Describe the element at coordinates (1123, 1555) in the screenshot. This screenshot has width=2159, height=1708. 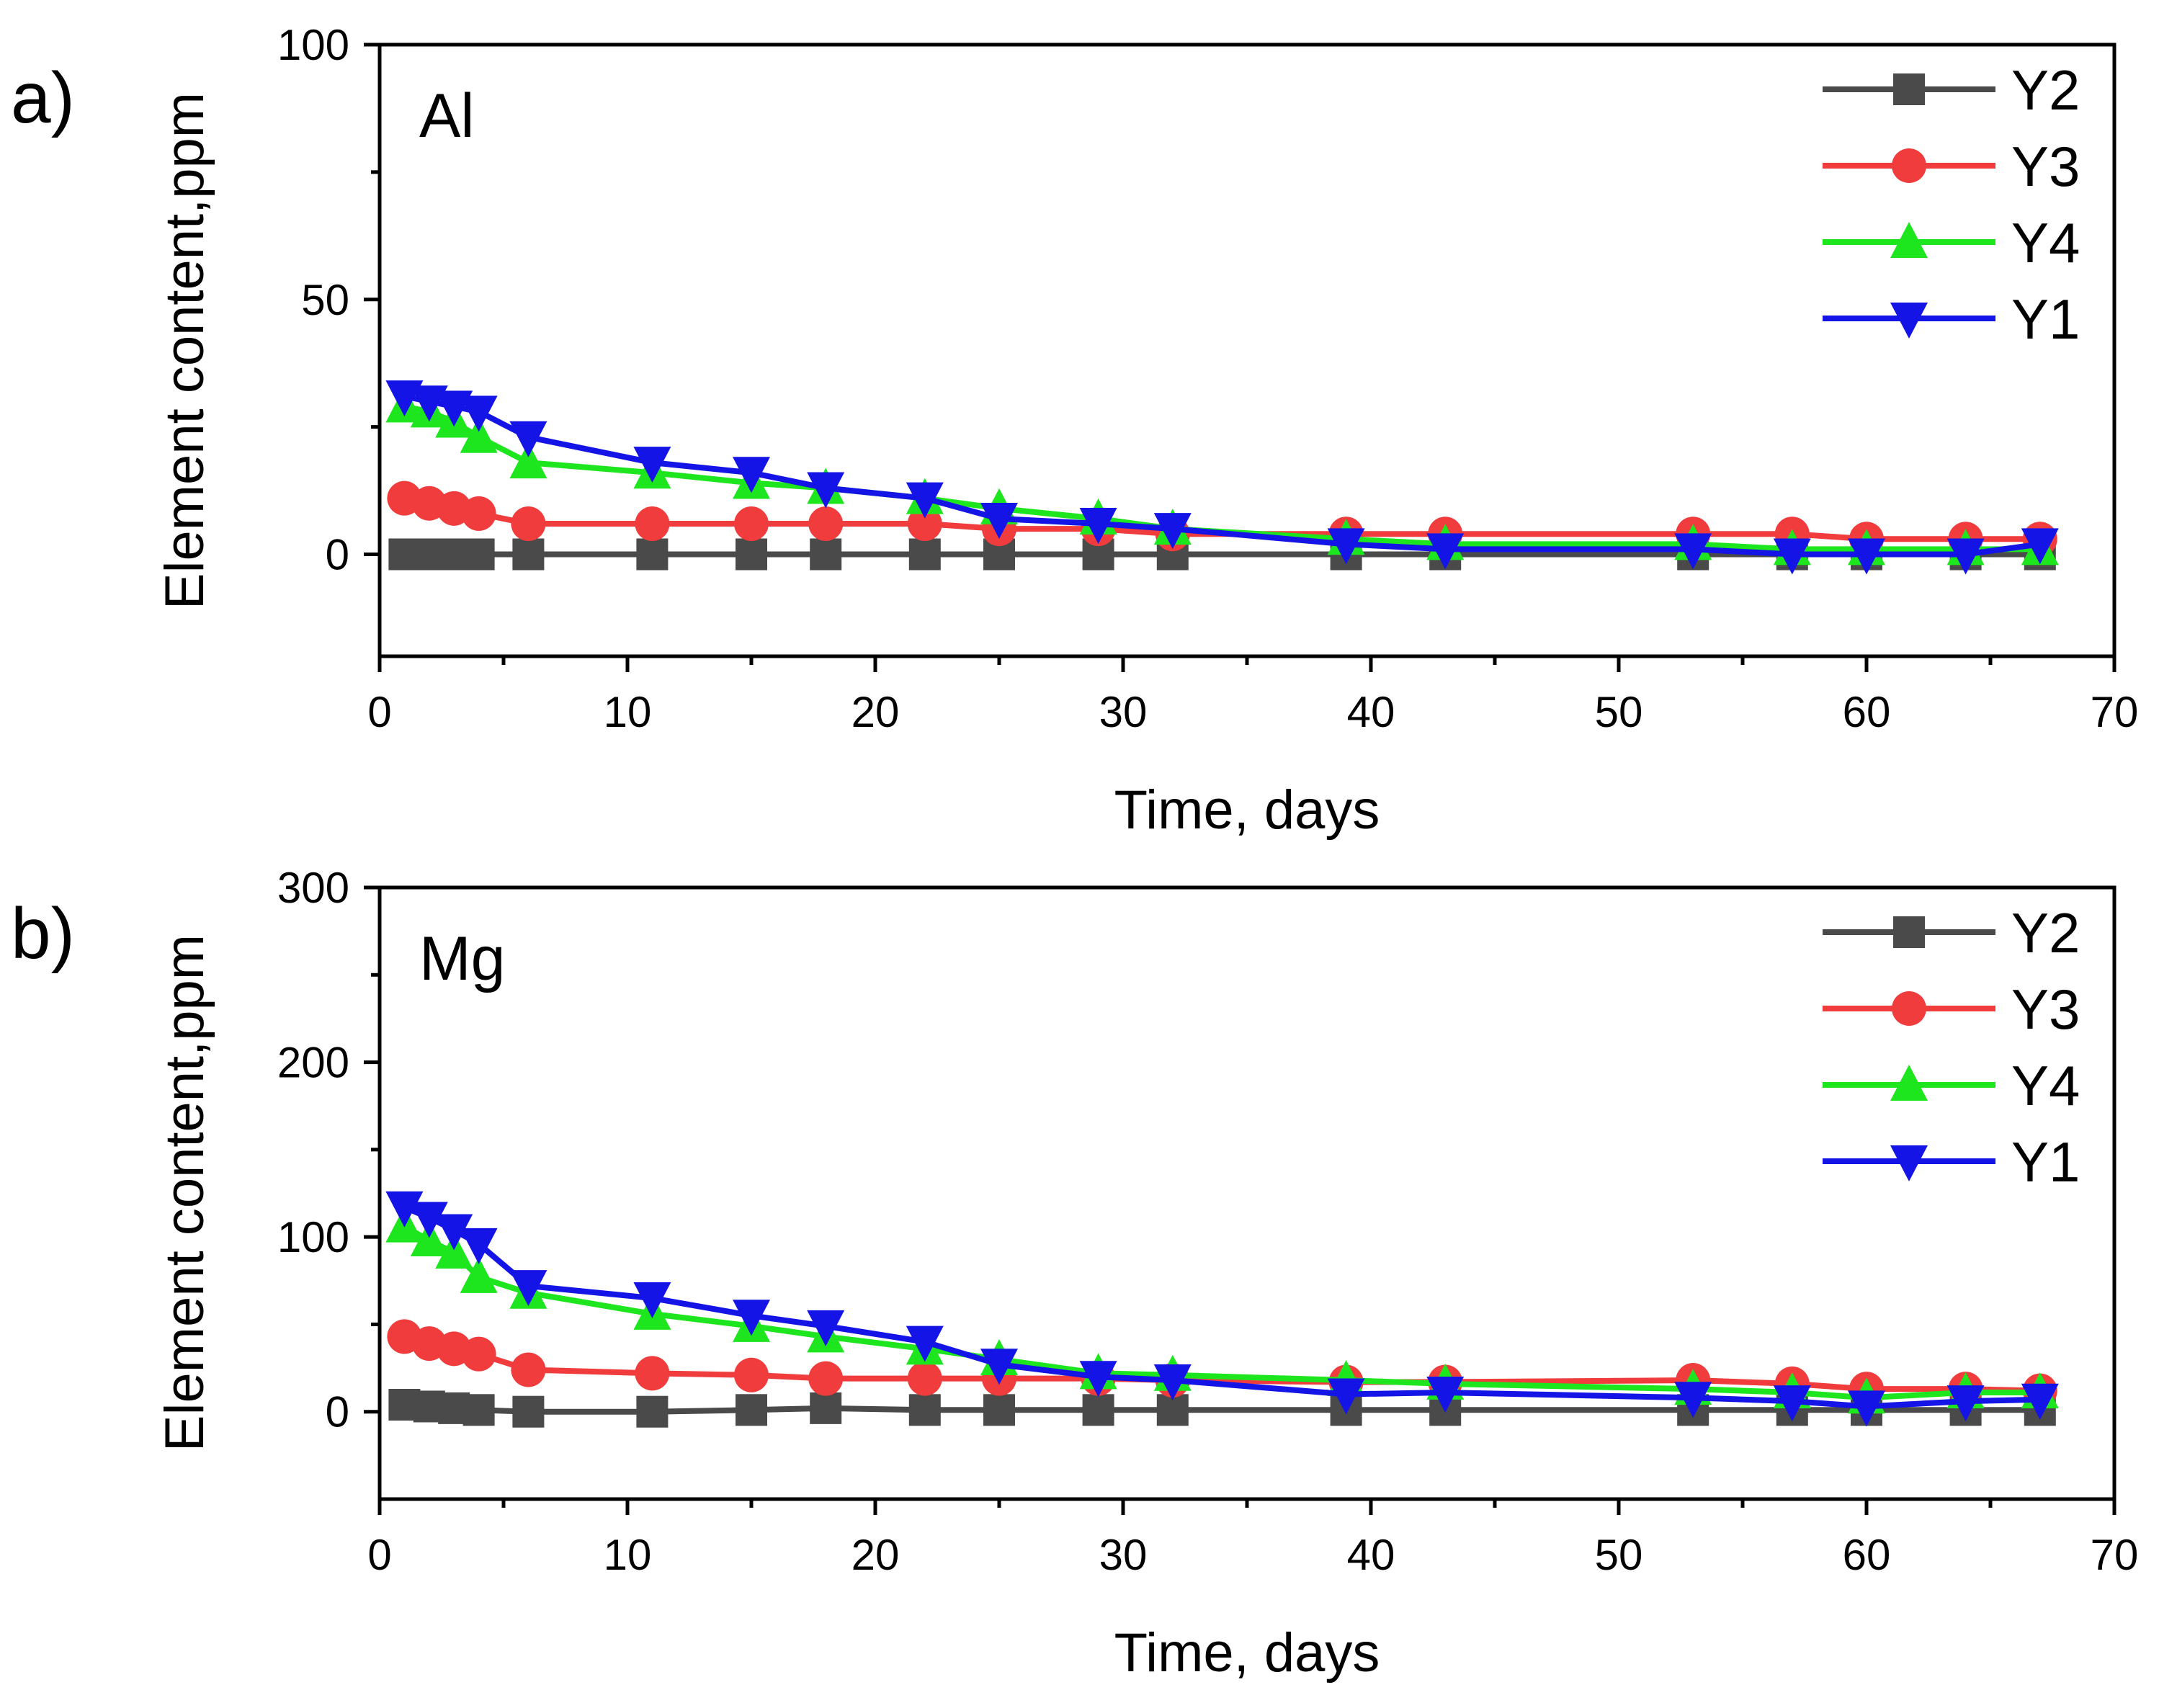
I see `x-tick-label: 30` at that location.